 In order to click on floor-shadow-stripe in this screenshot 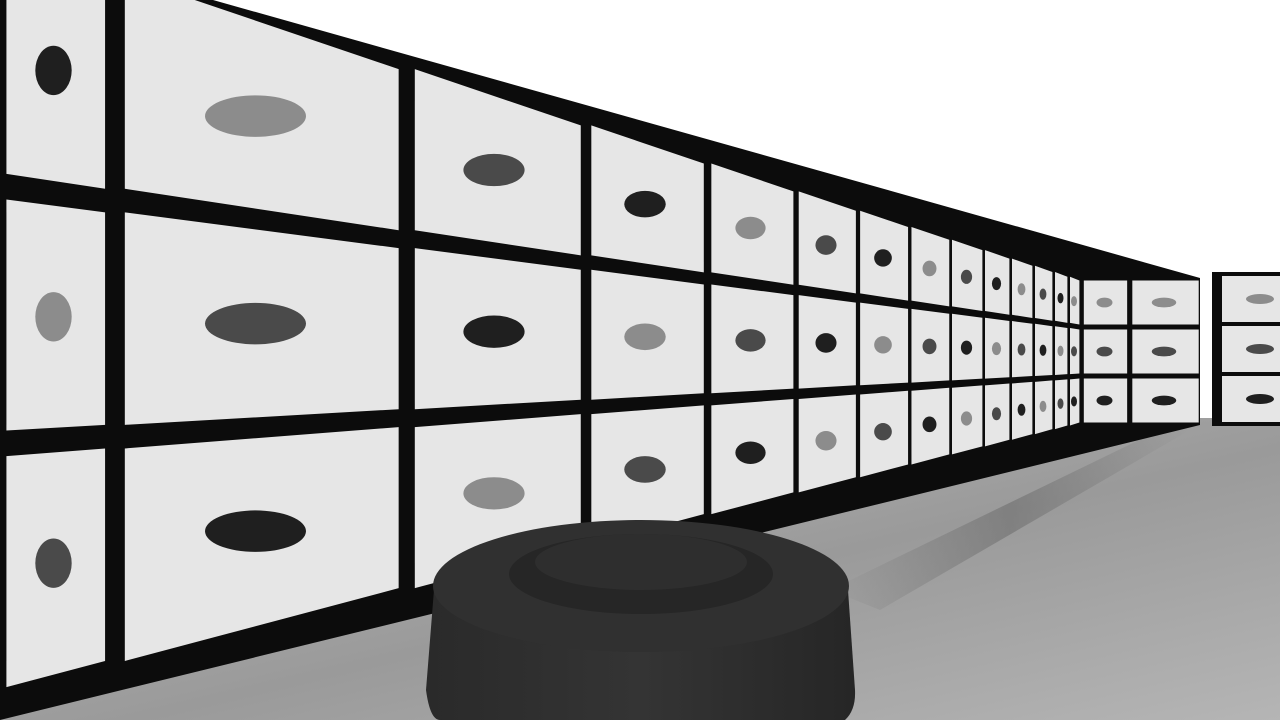, I will do `click(1010, 517)`.